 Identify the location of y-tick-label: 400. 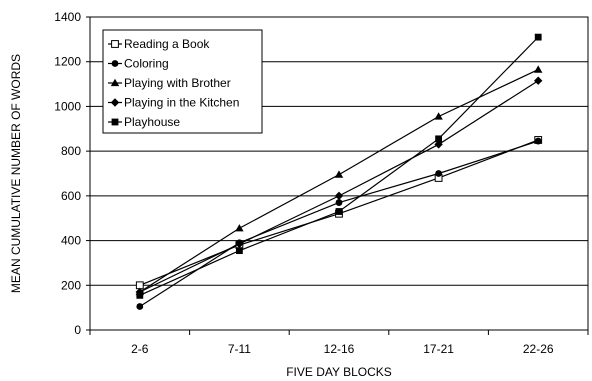
(71, 241).